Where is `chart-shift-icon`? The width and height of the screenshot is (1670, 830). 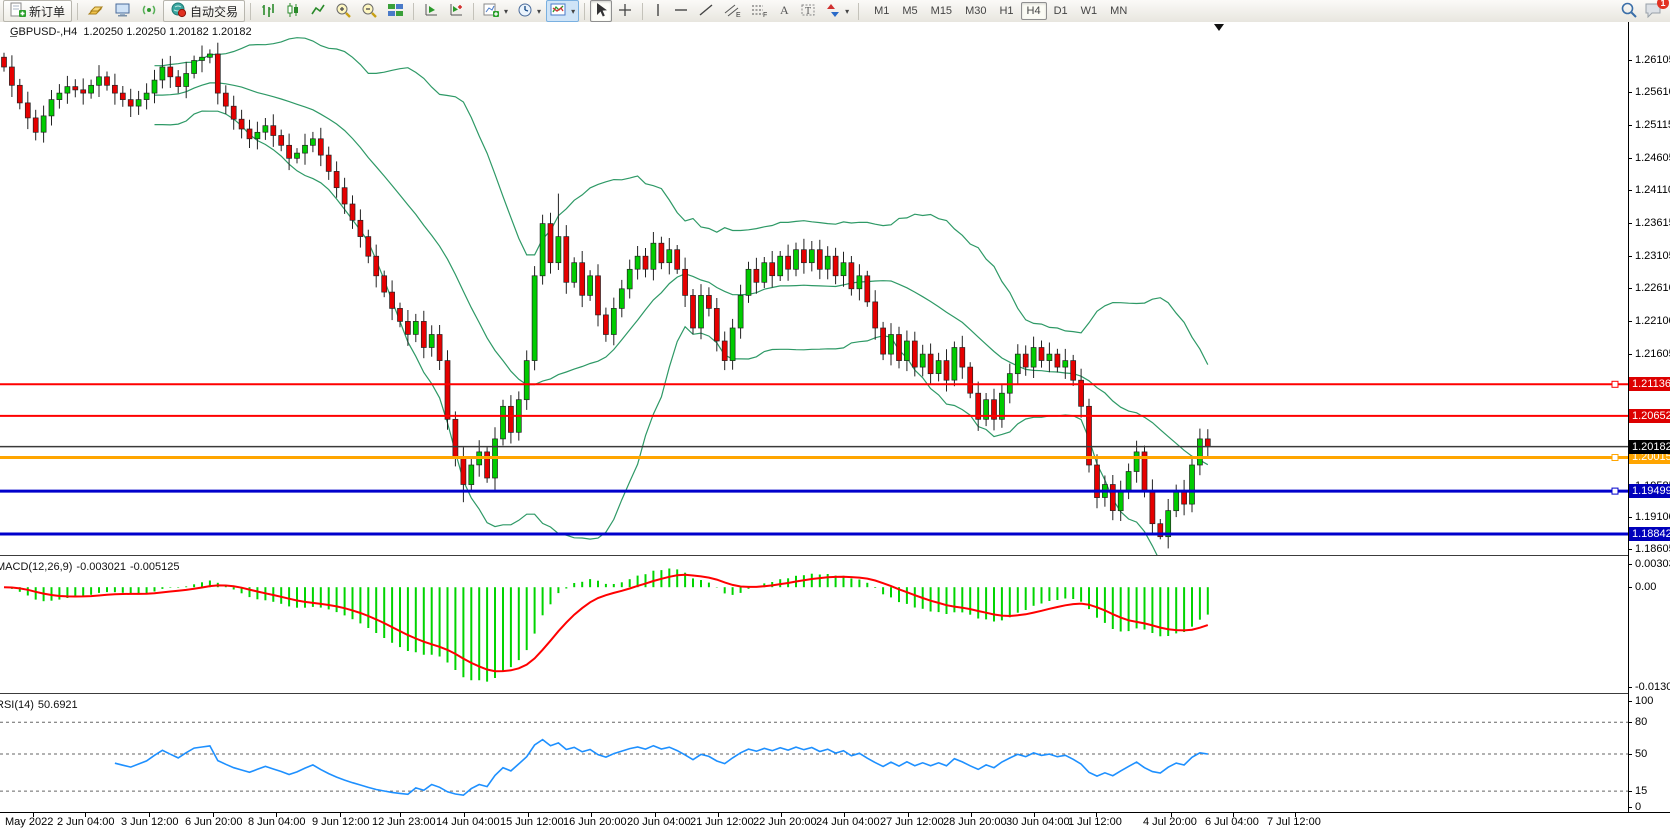 chart-shift-icon is located at coordinates (456, 11).